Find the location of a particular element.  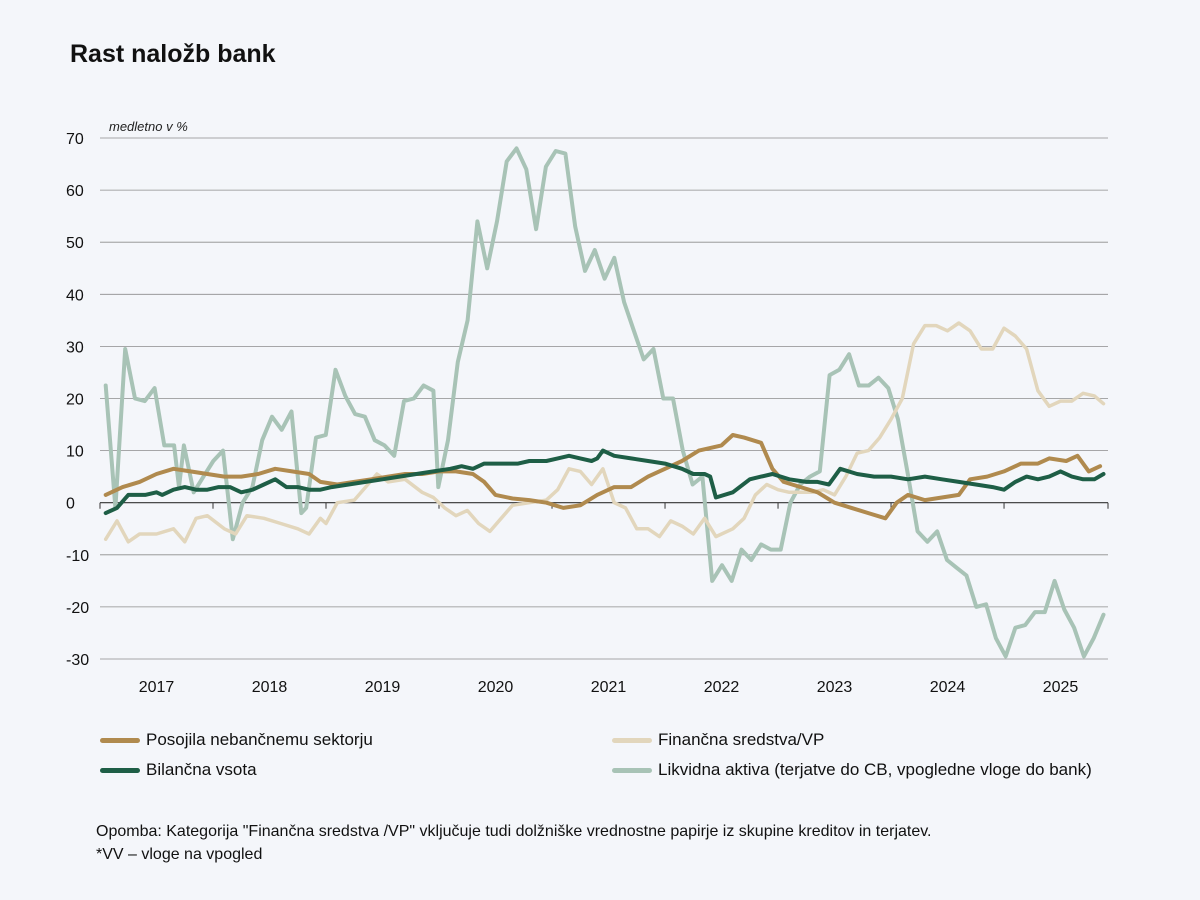

y-tick-label: -10 is located at coordinates (77, 556).